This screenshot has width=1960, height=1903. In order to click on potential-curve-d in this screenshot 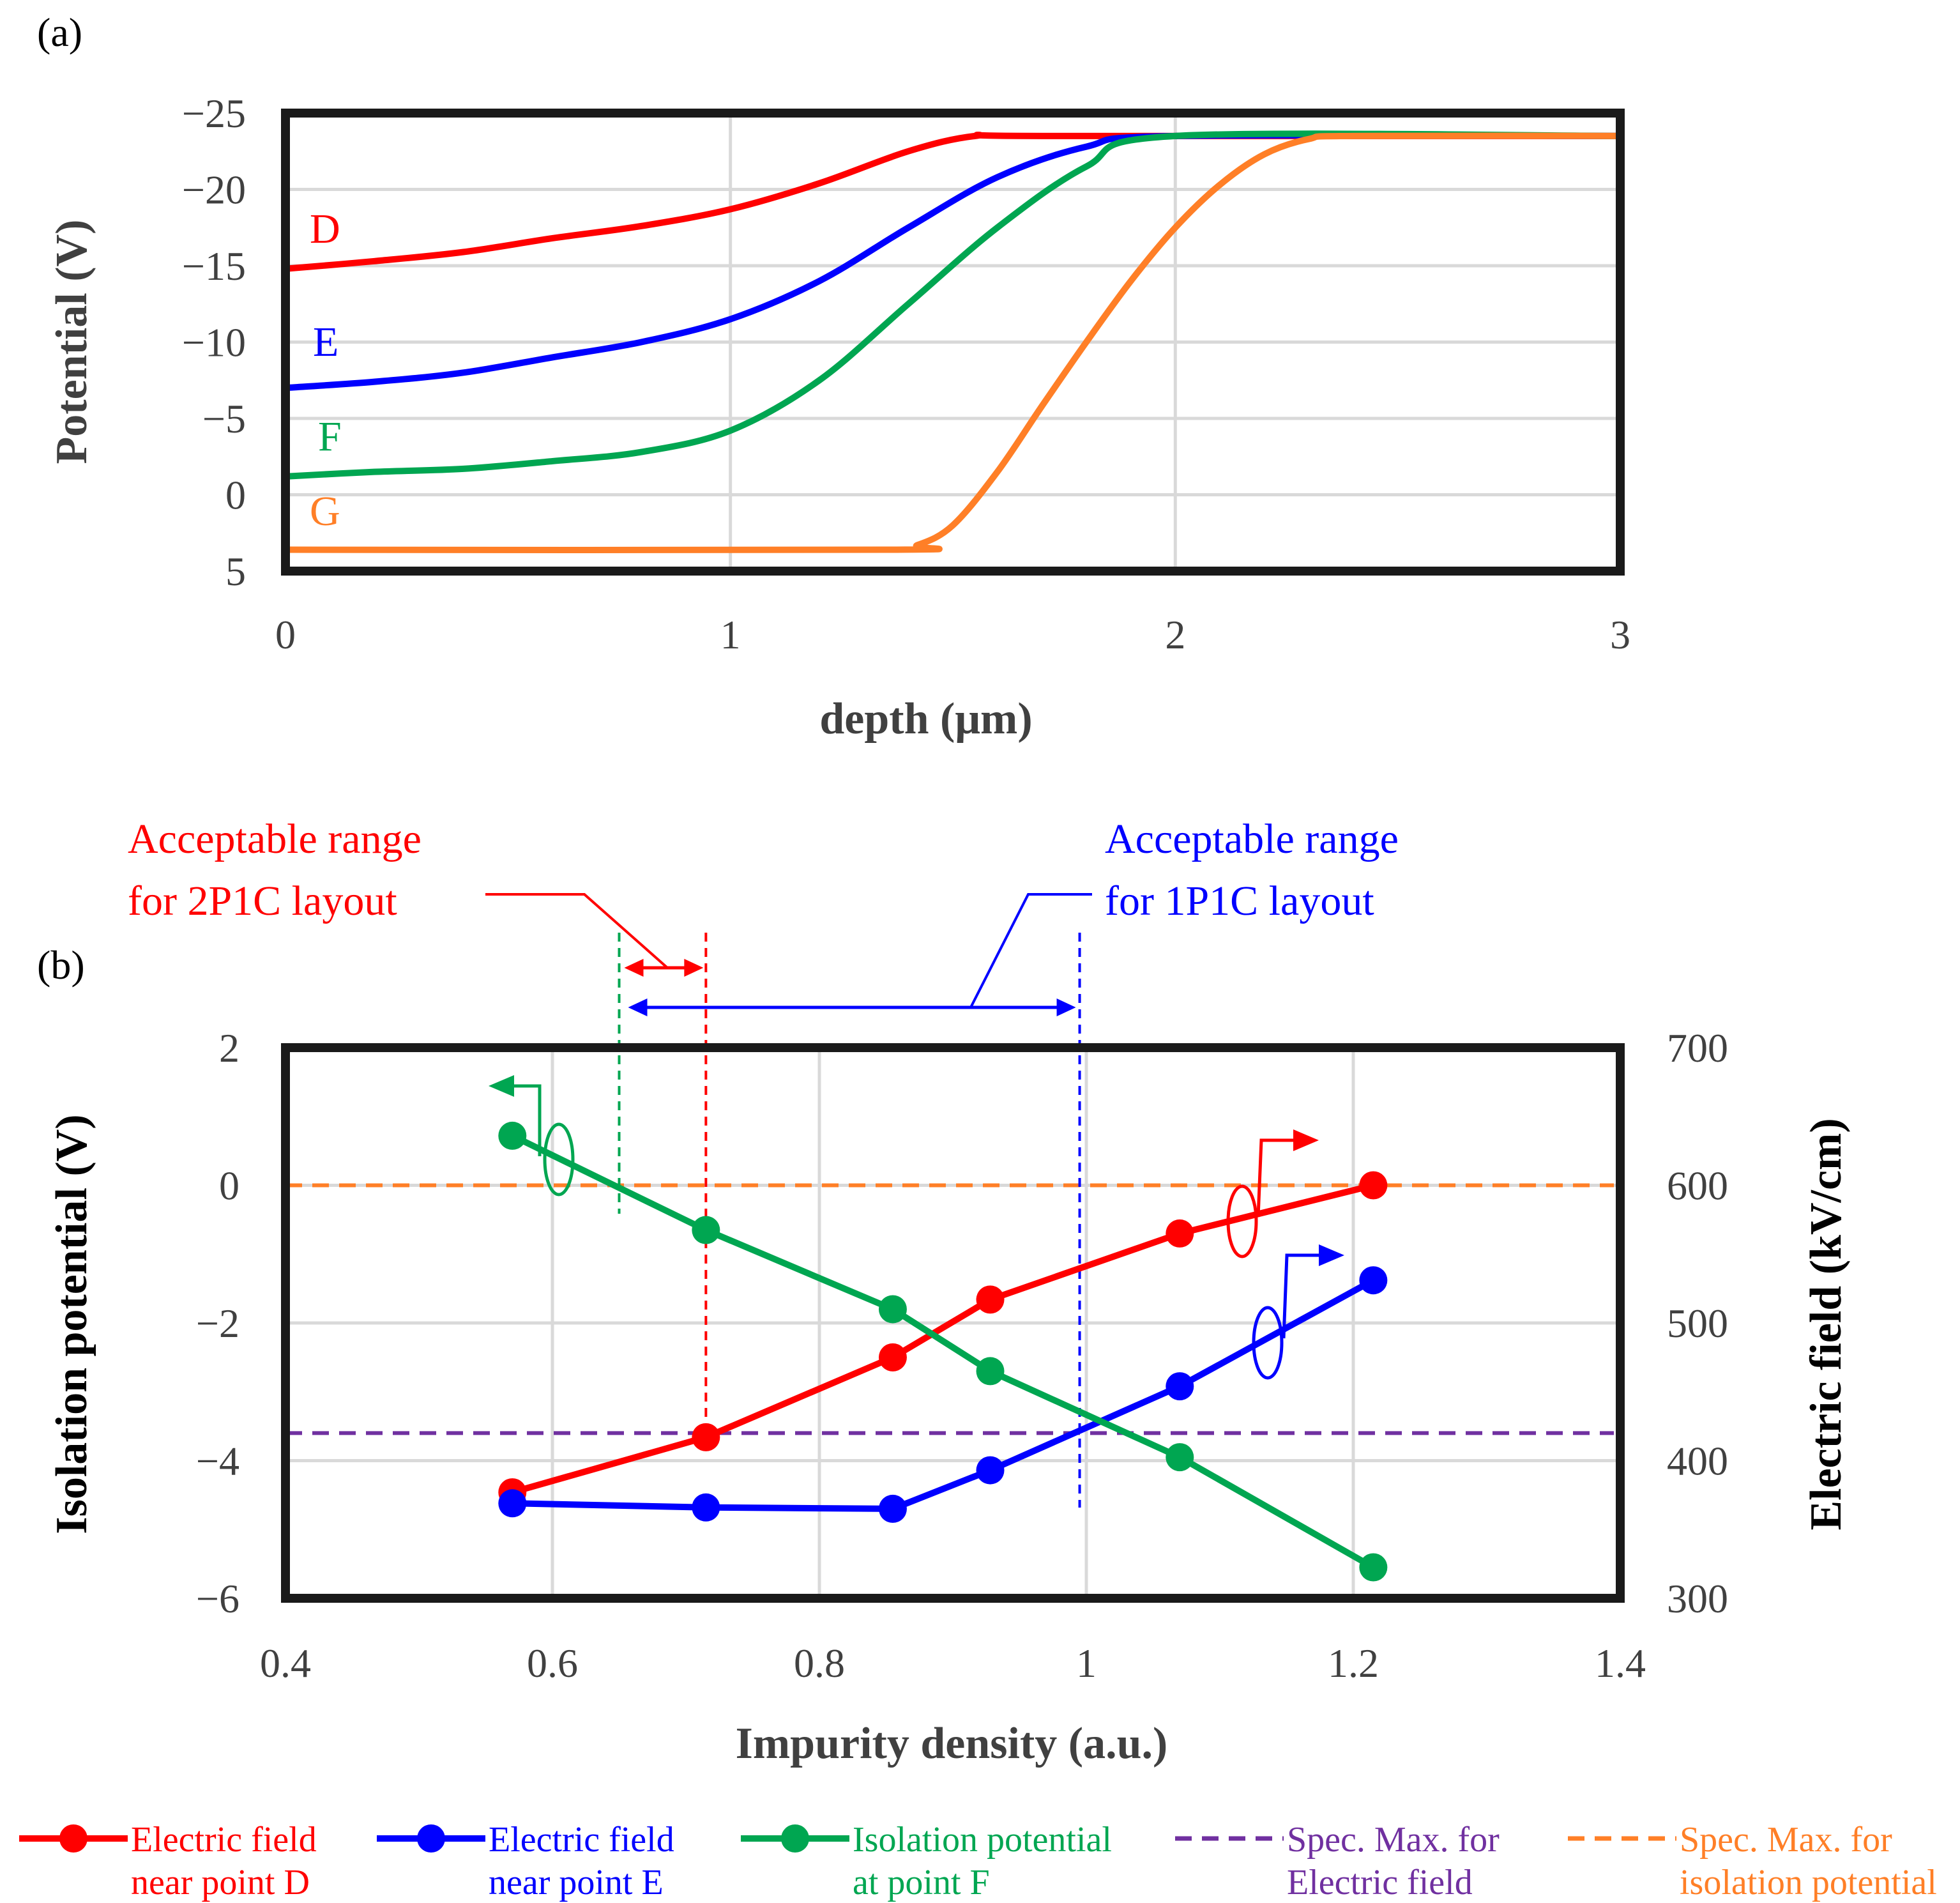, I will do `click(952, 202)`.